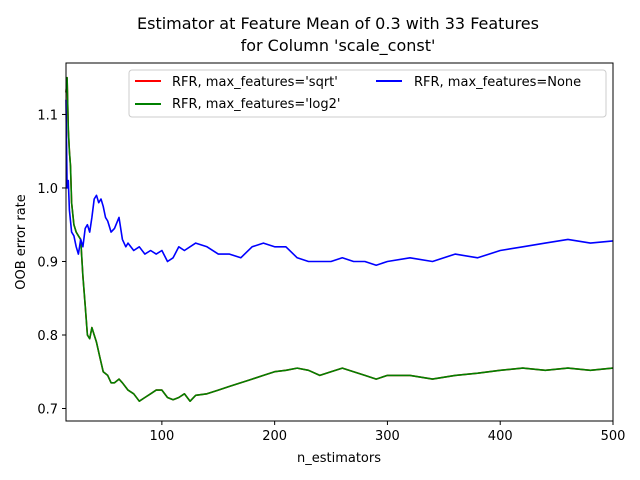 Image resolution: width=640 pixels, height=480 pixels. What do you see at coordinates (497, 82) in the screenshot?
I see `legend-label-none: RFR, max_features=None` at bounding box center [497, 82].